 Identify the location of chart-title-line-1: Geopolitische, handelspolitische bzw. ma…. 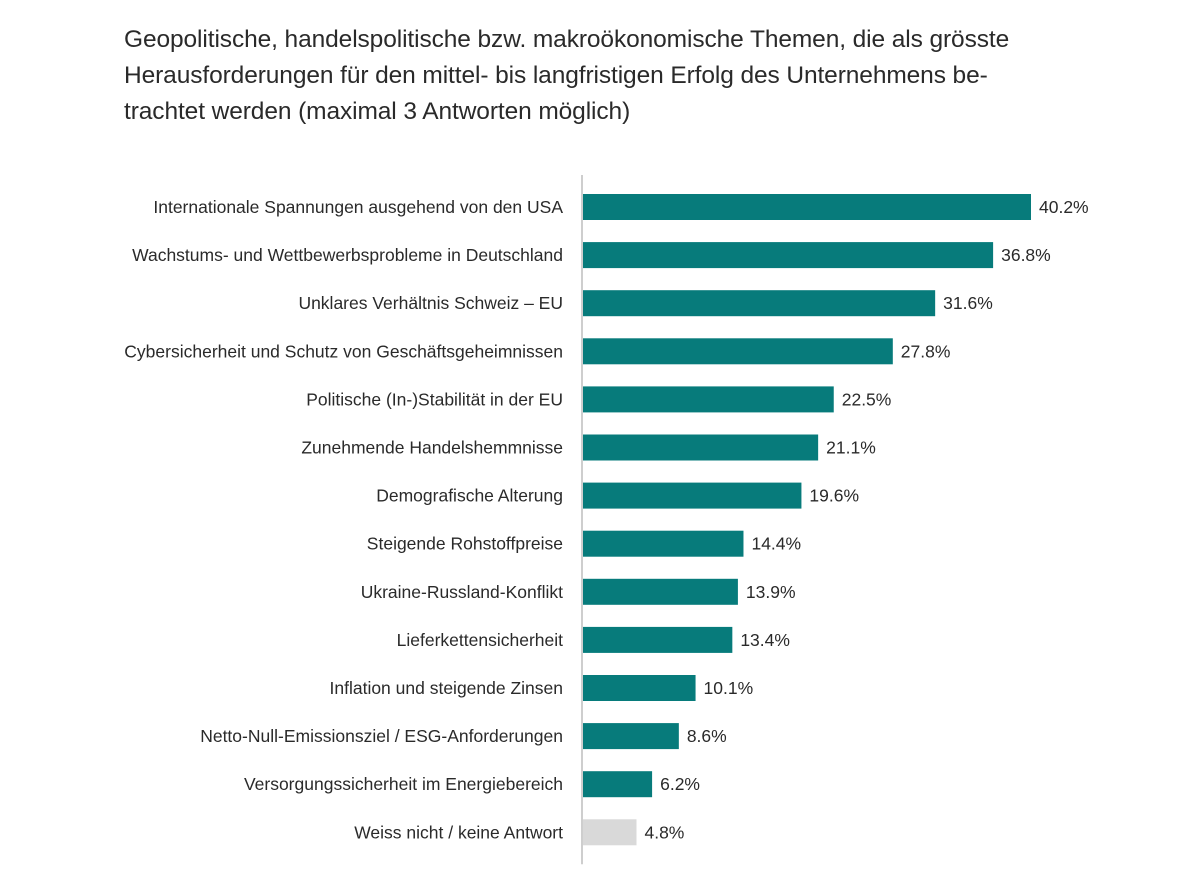
(567, 39).